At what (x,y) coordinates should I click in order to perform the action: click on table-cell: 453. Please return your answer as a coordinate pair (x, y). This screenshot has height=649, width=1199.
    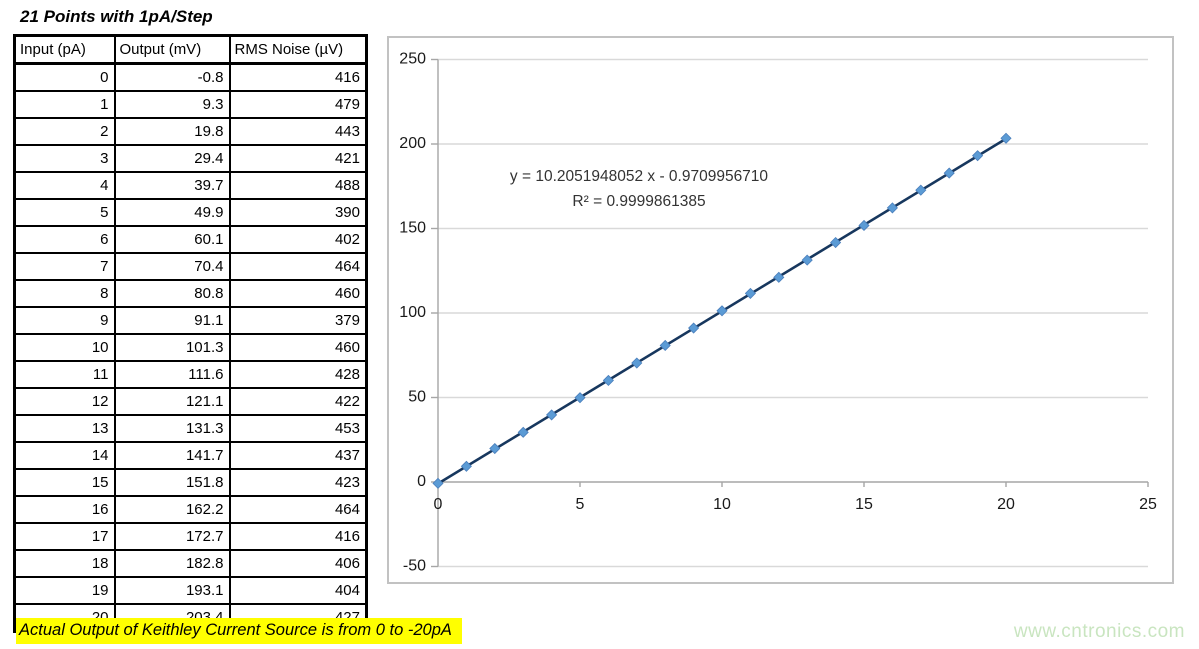
    Looking at the image, I should click on (298, 428).